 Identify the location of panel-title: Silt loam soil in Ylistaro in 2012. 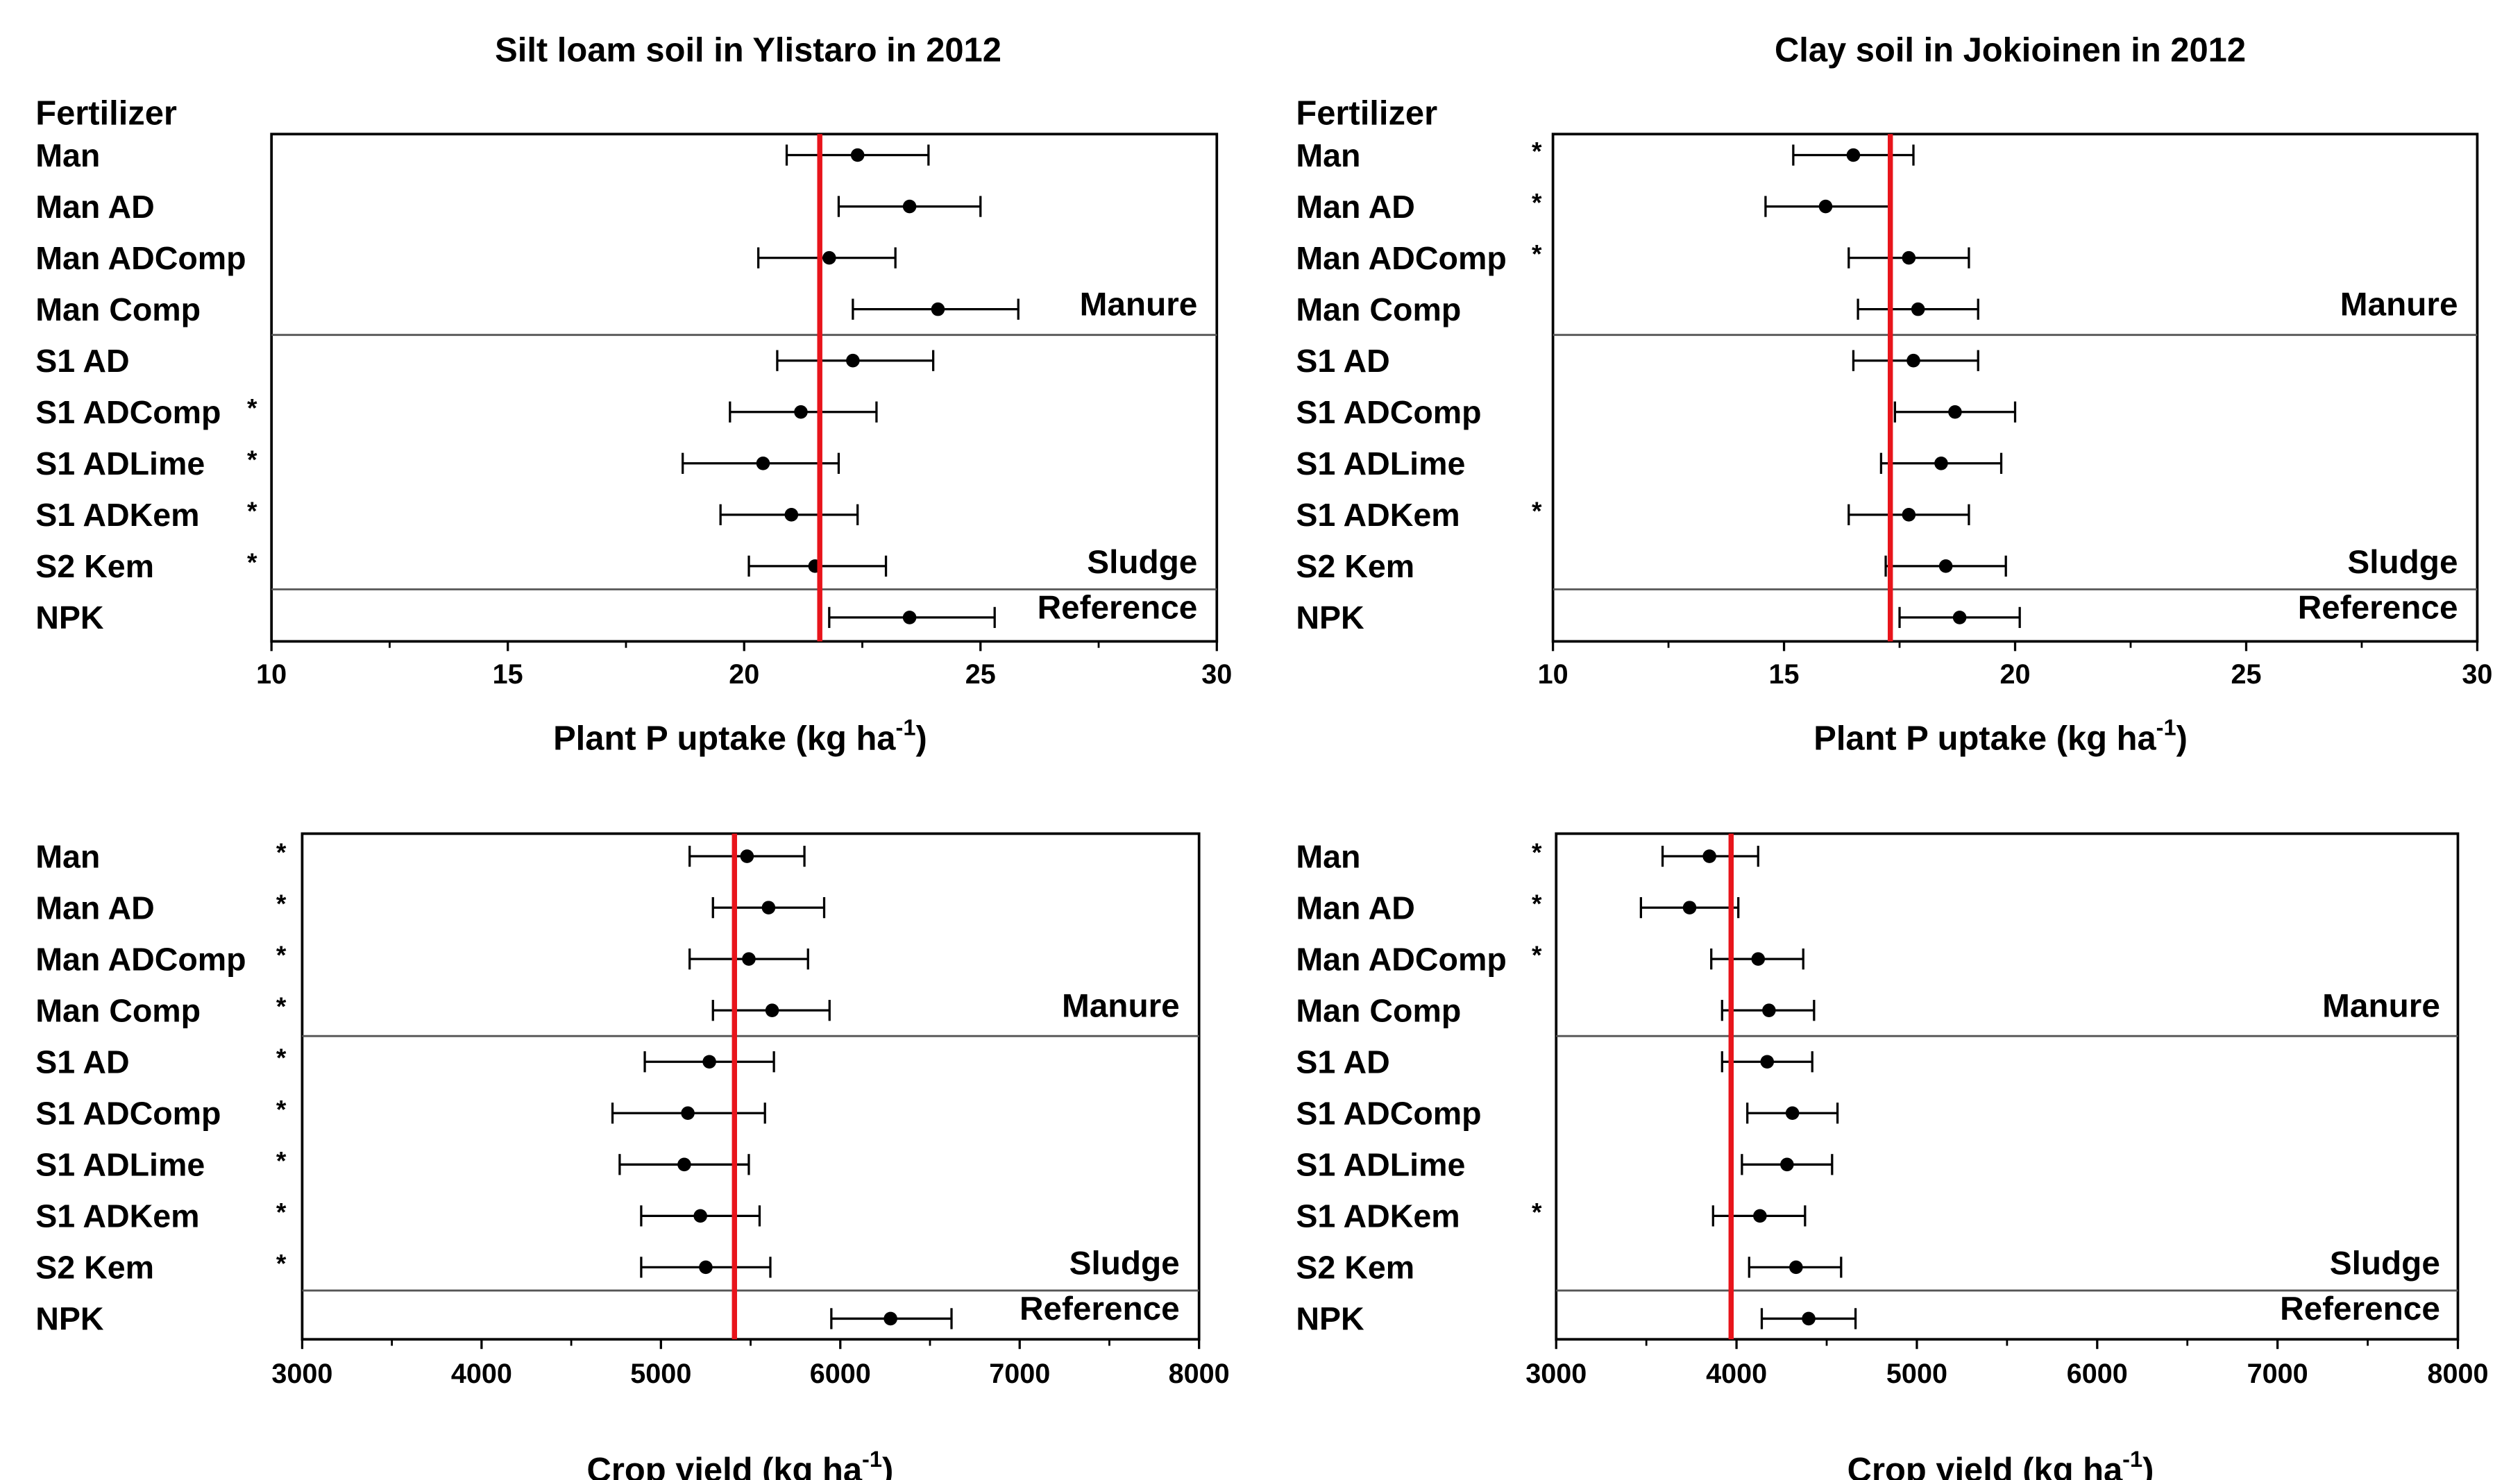
(748, 50).